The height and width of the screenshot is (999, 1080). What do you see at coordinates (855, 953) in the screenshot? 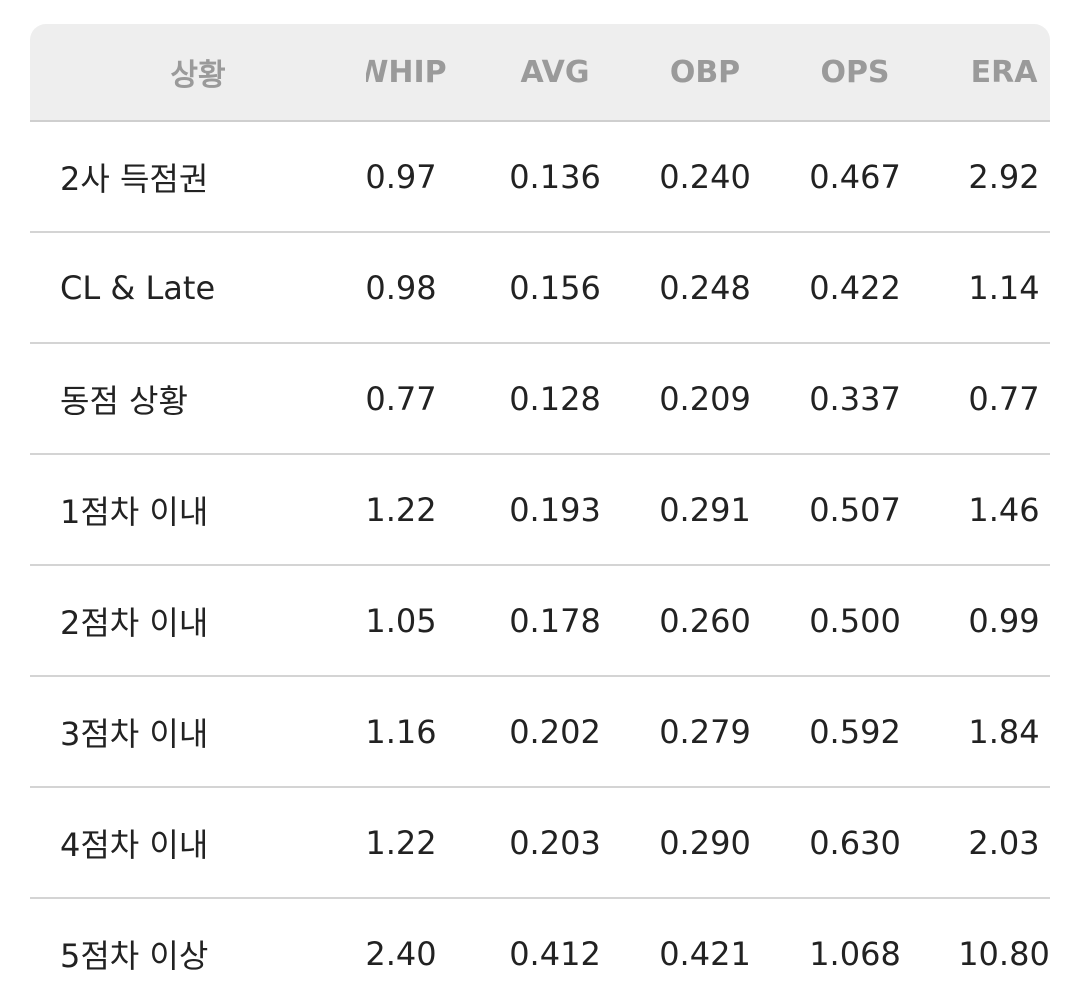
I see `stat-cell: 1.068` at bounding box center [855, 953].